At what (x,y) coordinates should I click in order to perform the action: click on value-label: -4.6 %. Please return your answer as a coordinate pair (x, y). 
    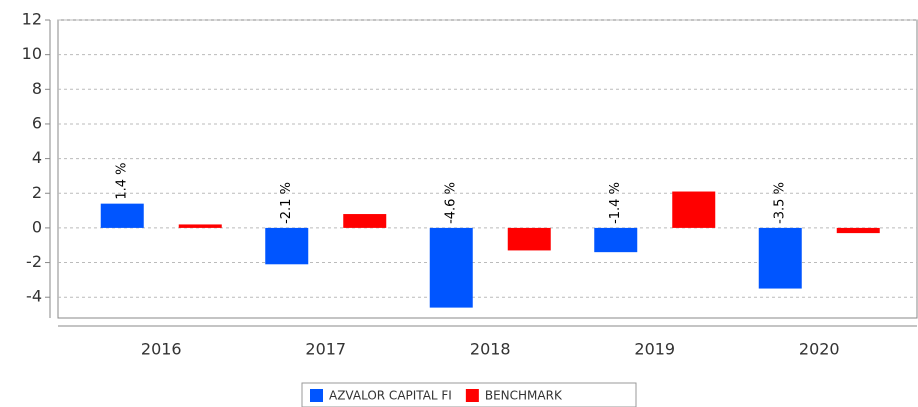
    Looking at the image, I should click on (451, 203).